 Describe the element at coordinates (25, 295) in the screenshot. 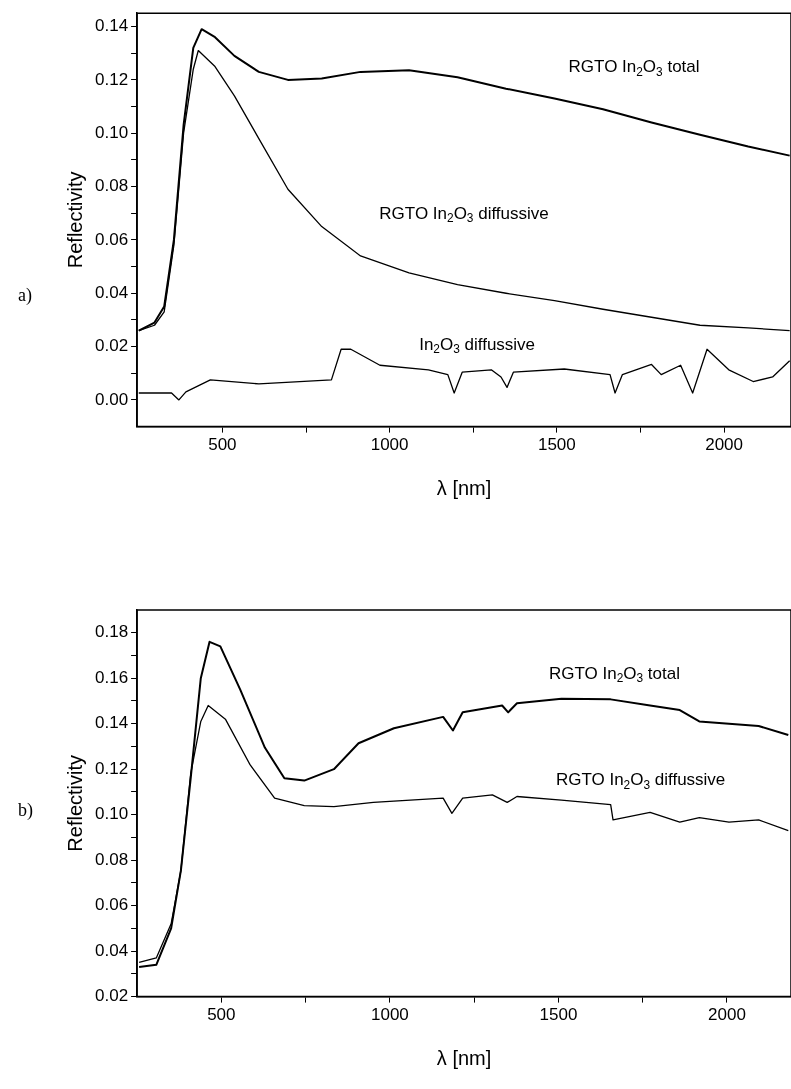

I see `text: a)` at that location.